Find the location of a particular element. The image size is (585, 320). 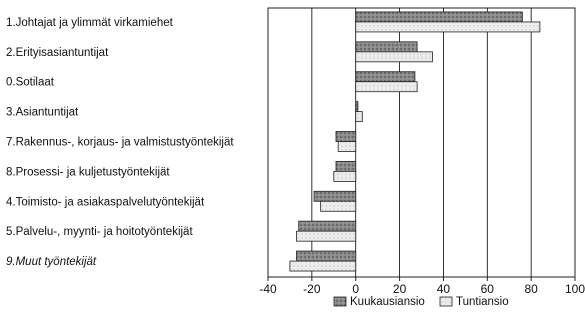

category-label: 0.Sotilaat is located at coordinates (30, 83).